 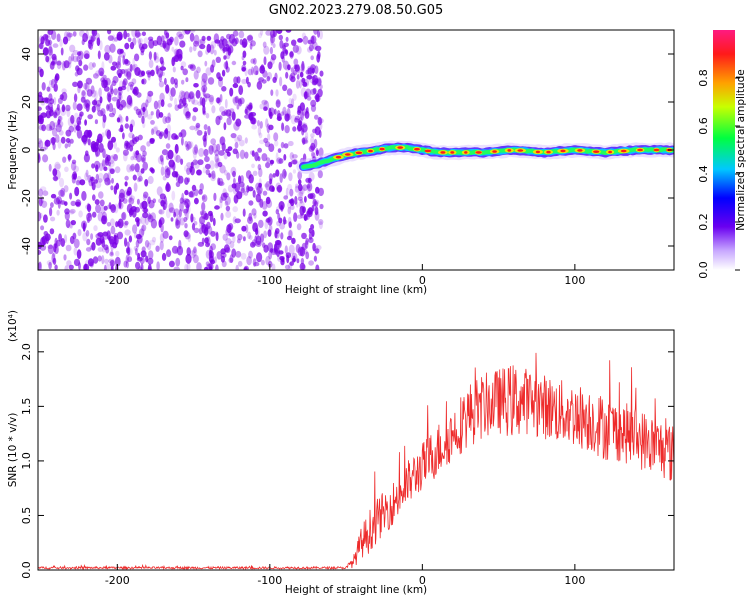 I want to click on spectrogram-y-tick-label: -40, so click(x=26, y=246).